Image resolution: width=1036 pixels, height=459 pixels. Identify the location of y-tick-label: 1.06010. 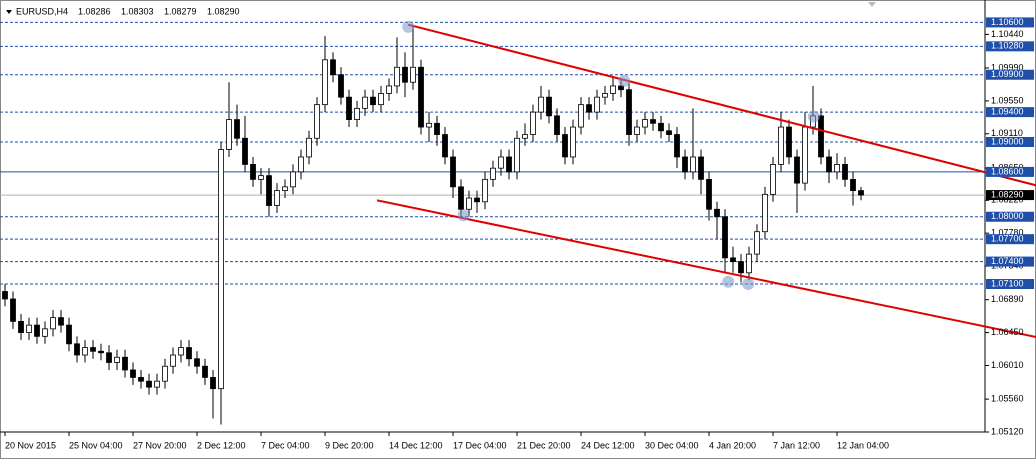
(1007, 365).